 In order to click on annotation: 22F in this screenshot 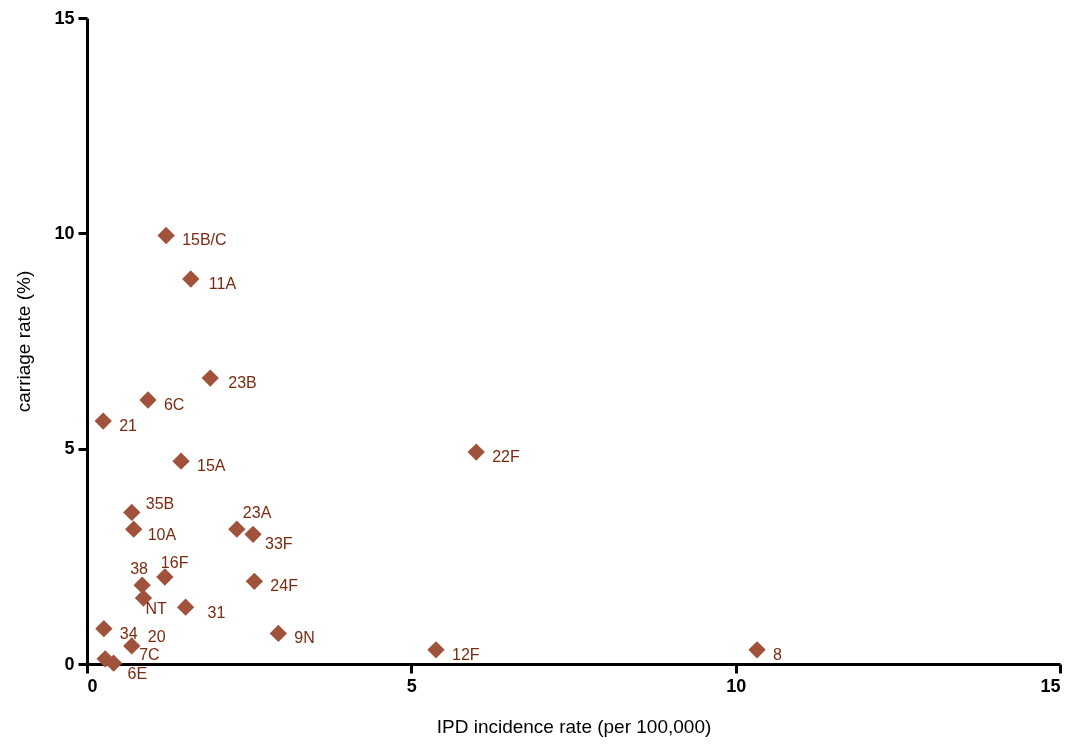, I will do `click(506, 457)`.